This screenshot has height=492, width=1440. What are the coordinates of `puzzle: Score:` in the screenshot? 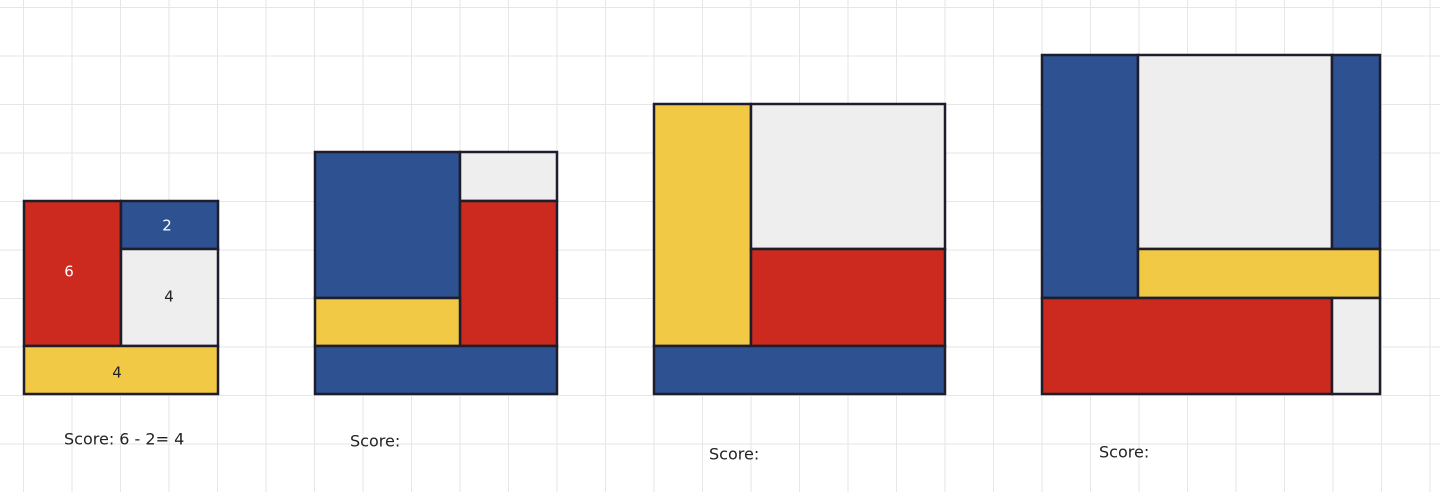 It's located at (436, 300).